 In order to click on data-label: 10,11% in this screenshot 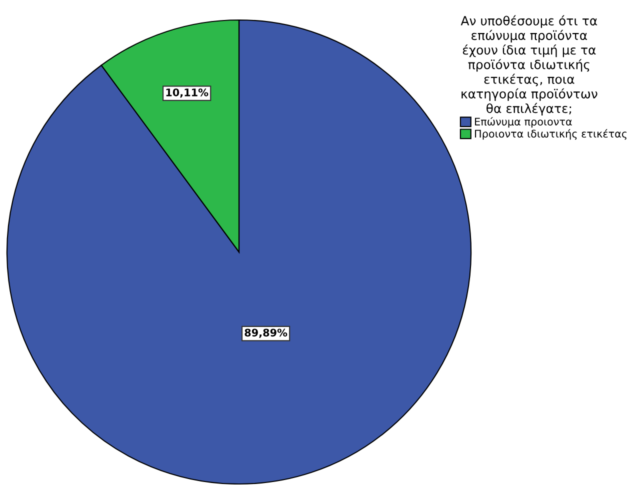, I will do `click(187, 93)`.